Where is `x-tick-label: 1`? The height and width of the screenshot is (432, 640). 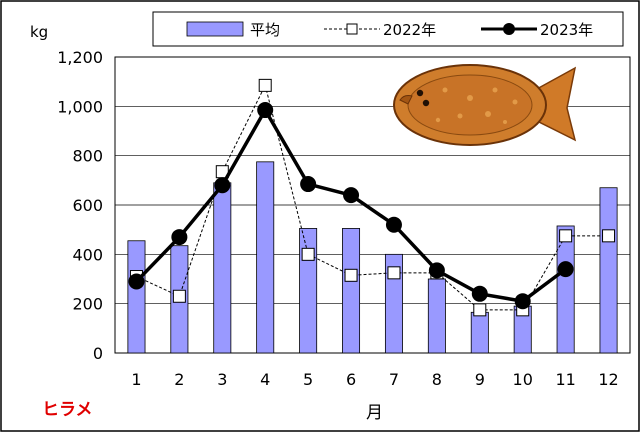 x-tick-label: 1 is located at coordinates (136, 379).